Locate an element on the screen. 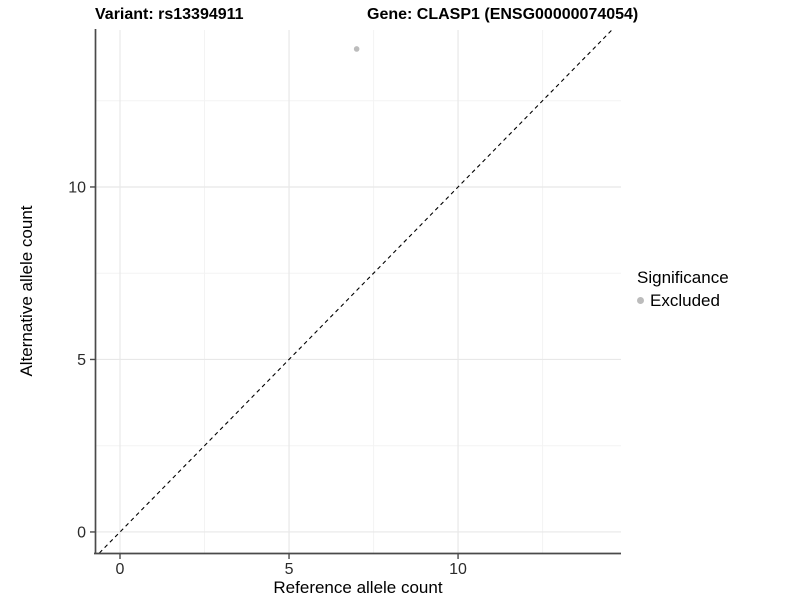  legend: Significance Excluded is located at coordinates (683, 289).